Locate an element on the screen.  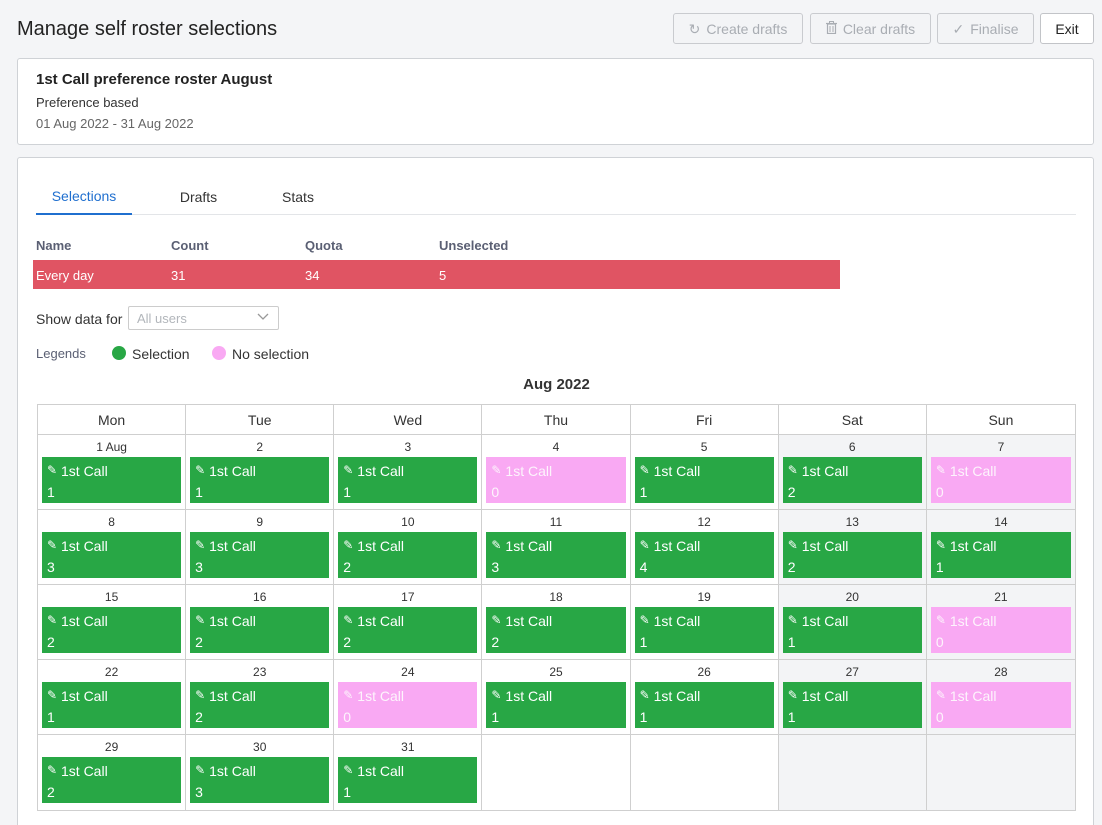
finalise-button: ✓ Finalise is located at coordinates (985, 28).